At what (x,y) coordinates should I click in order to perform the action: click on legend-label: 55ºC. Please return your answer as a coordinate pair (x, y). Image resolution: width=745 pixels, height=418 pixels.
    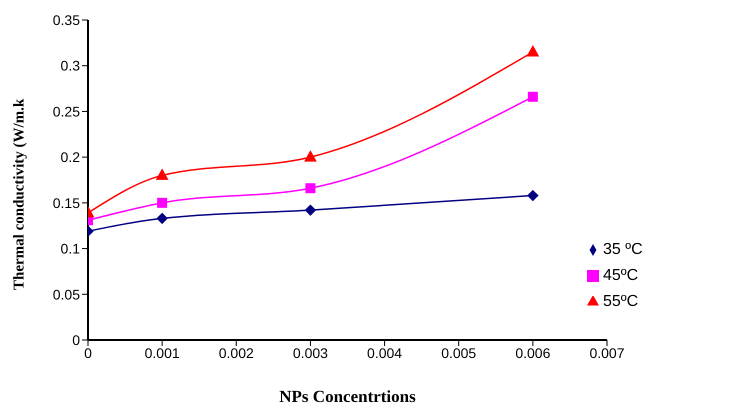
    Looking at the image, I should click on (620, 301).